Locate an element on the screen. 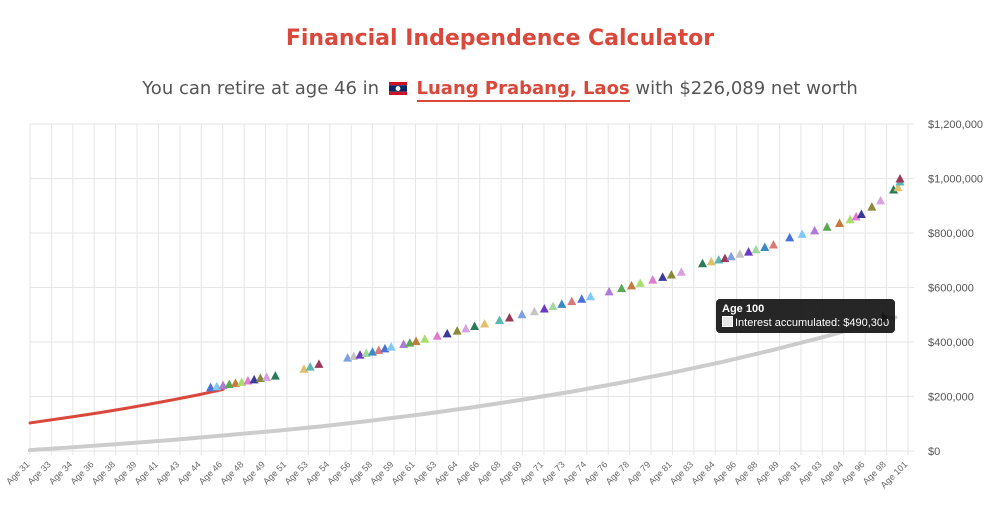 This screenshot has height=515, width=1000. summary-suffix: with $226,089 net worth is located at coordinates (746, 88).